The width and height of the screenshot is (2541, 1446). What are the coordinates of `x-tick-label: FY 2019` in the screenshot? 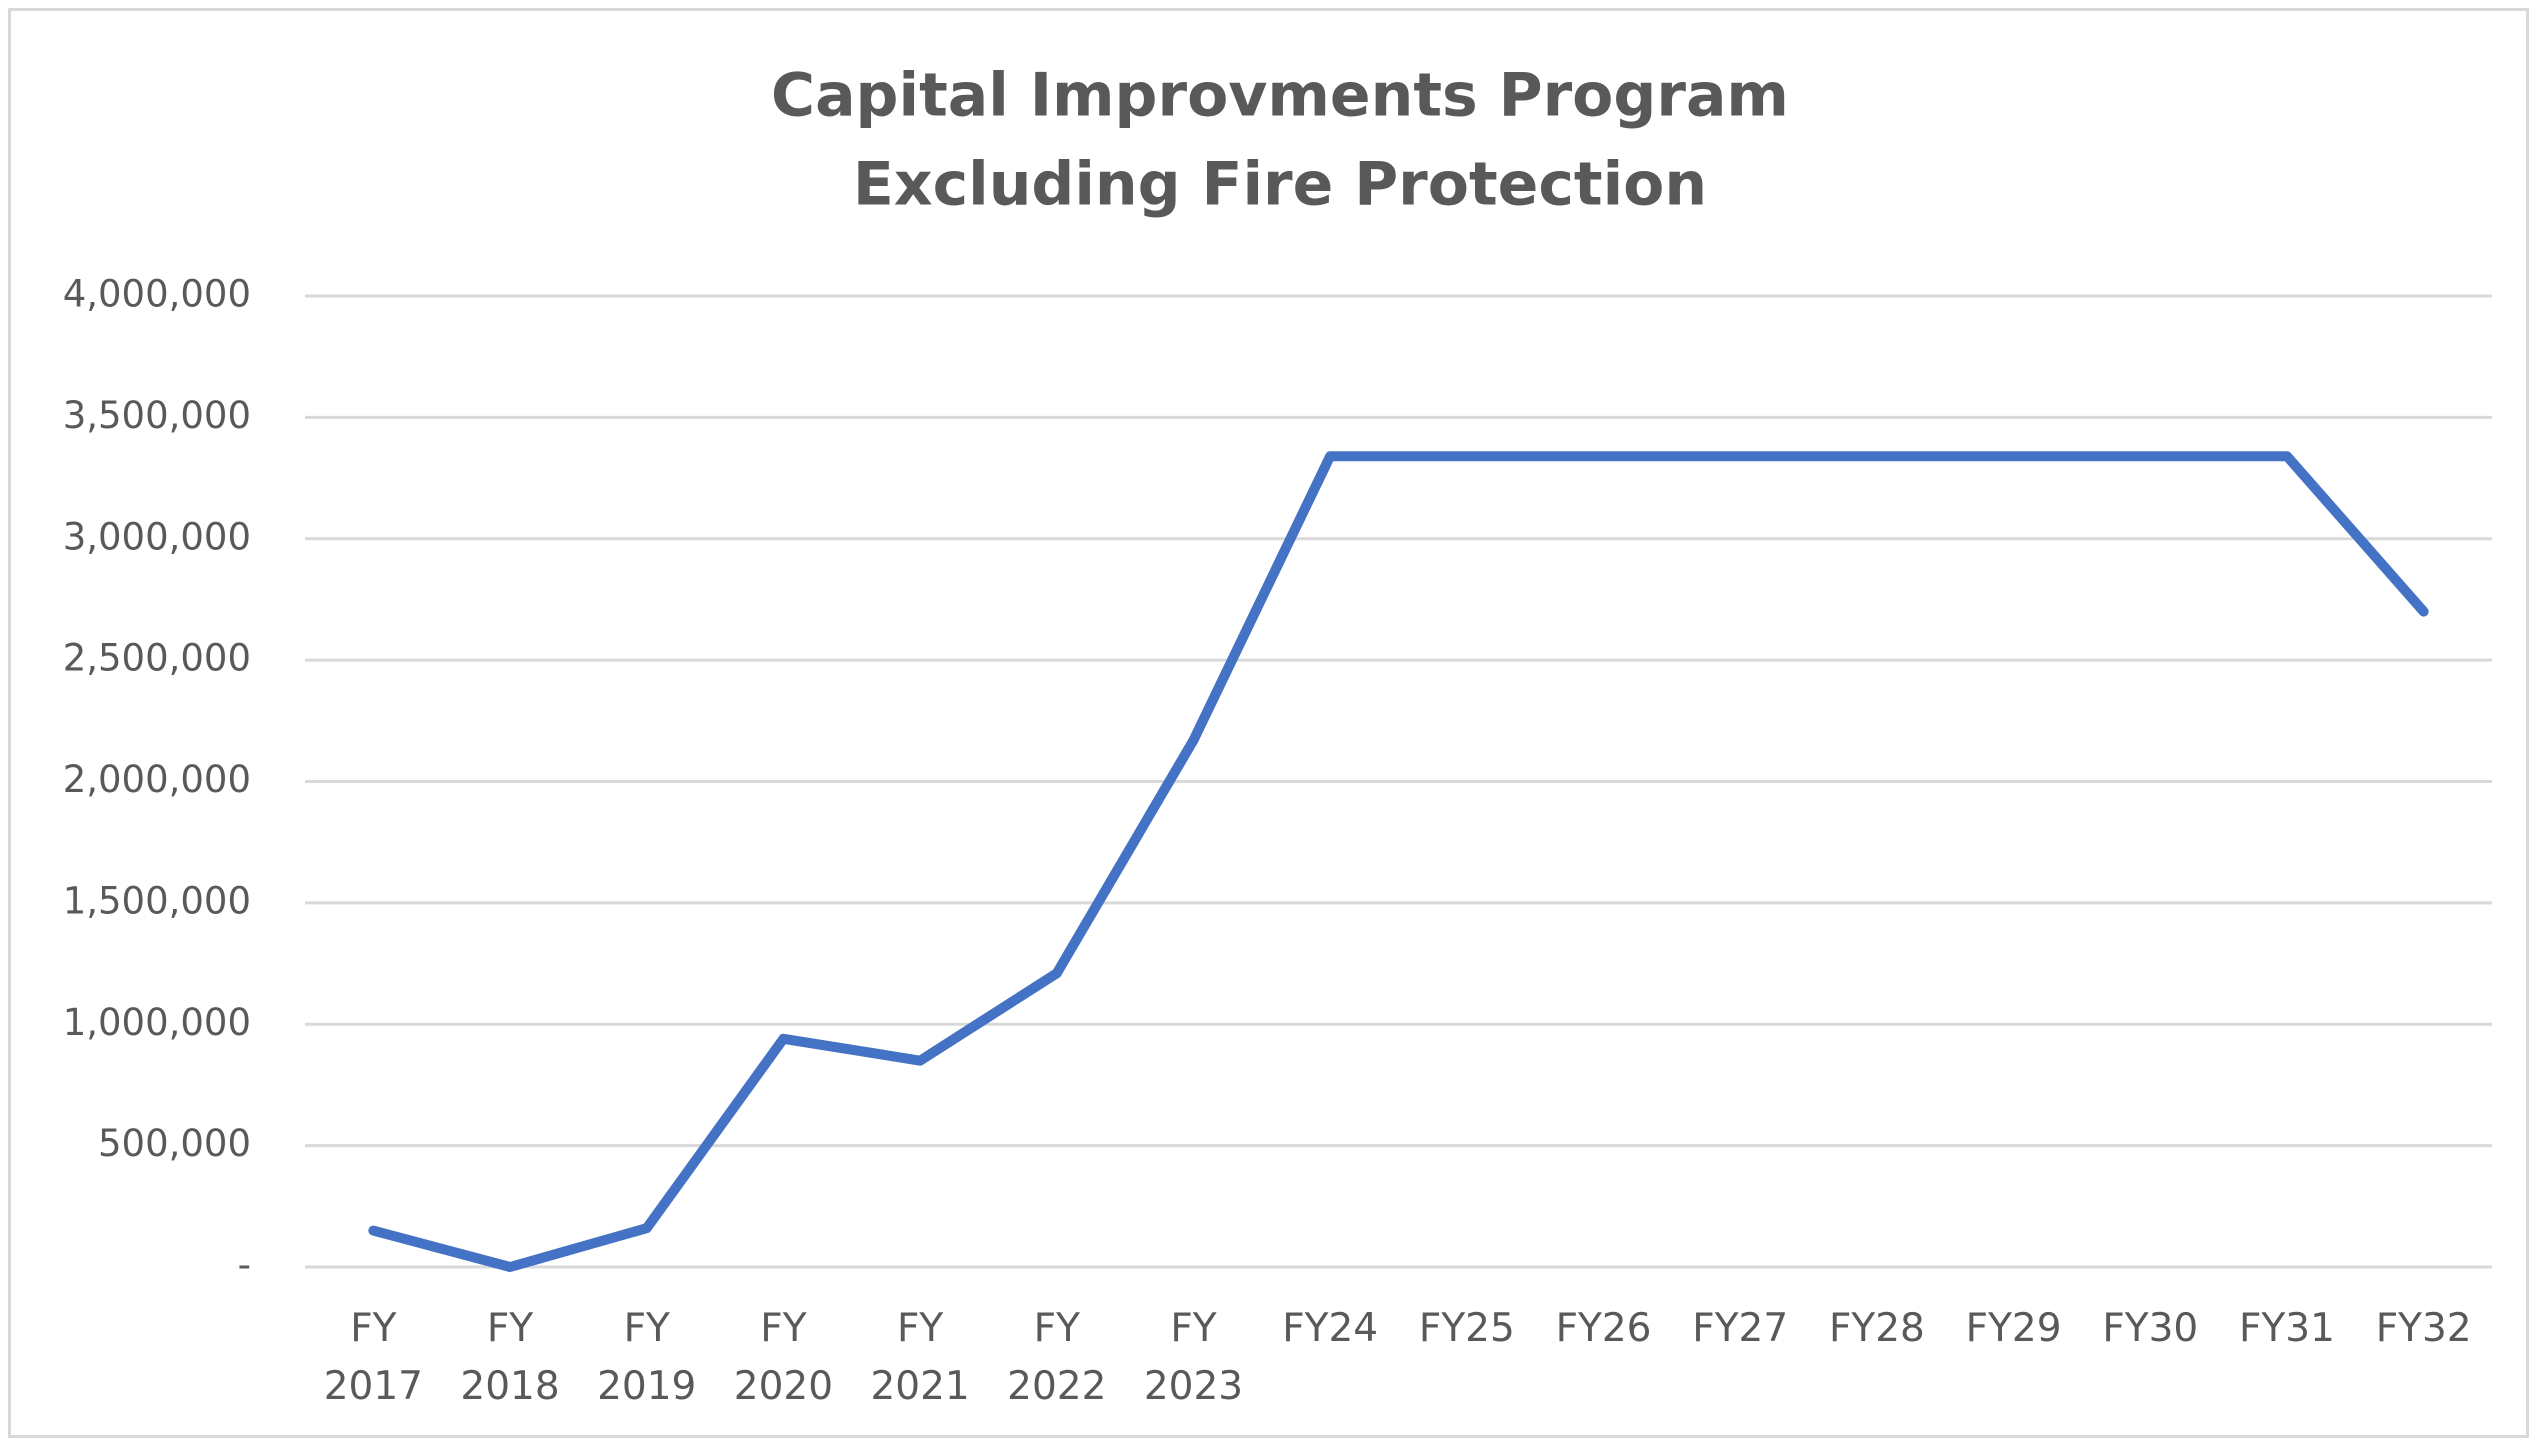 It's located at (647, 1357).